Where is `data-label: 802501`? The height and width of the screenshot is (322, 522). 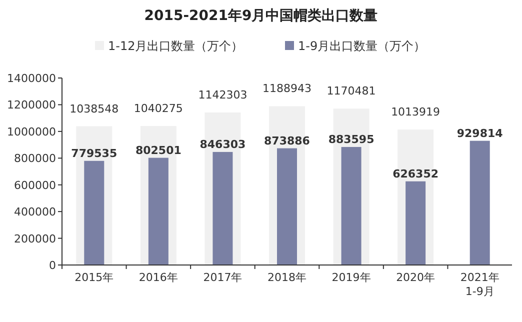
data-label: 802501 is located at coordinates (158, 150).